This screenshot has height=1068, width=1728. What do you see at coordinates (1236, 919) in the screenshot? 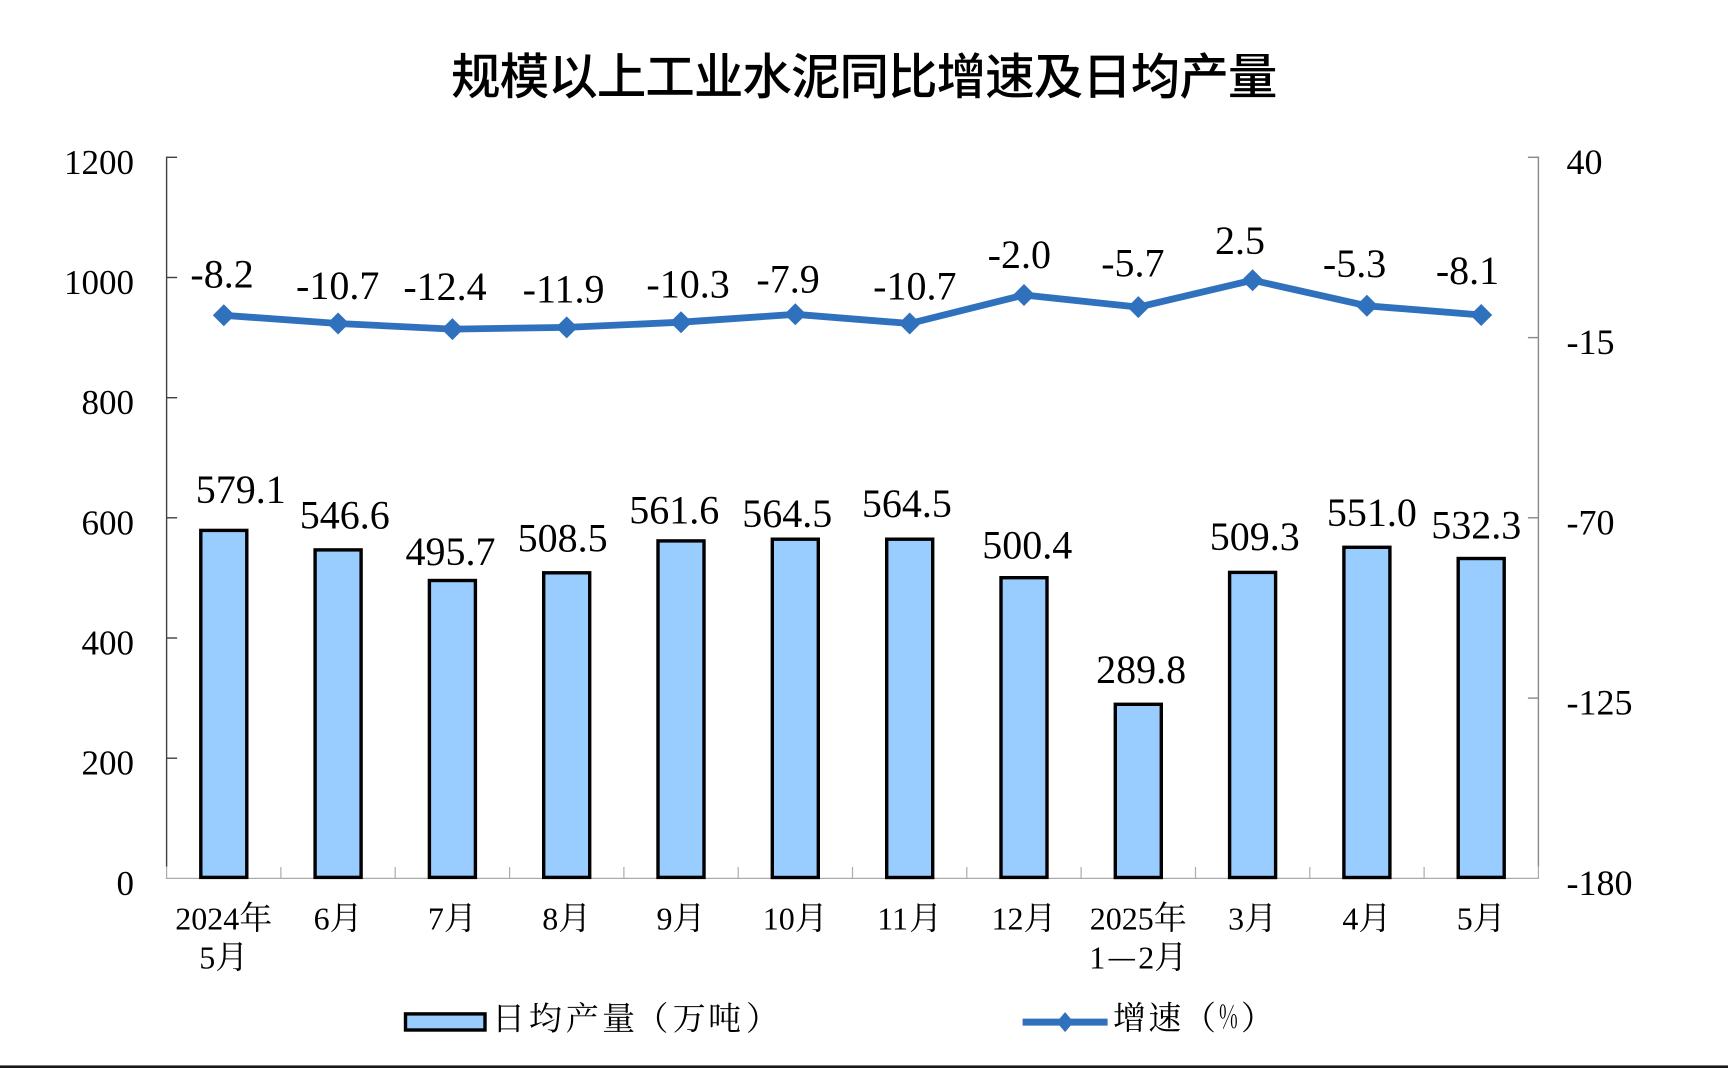
I see `svg-text: 3` at bounding box center [1236, 919].